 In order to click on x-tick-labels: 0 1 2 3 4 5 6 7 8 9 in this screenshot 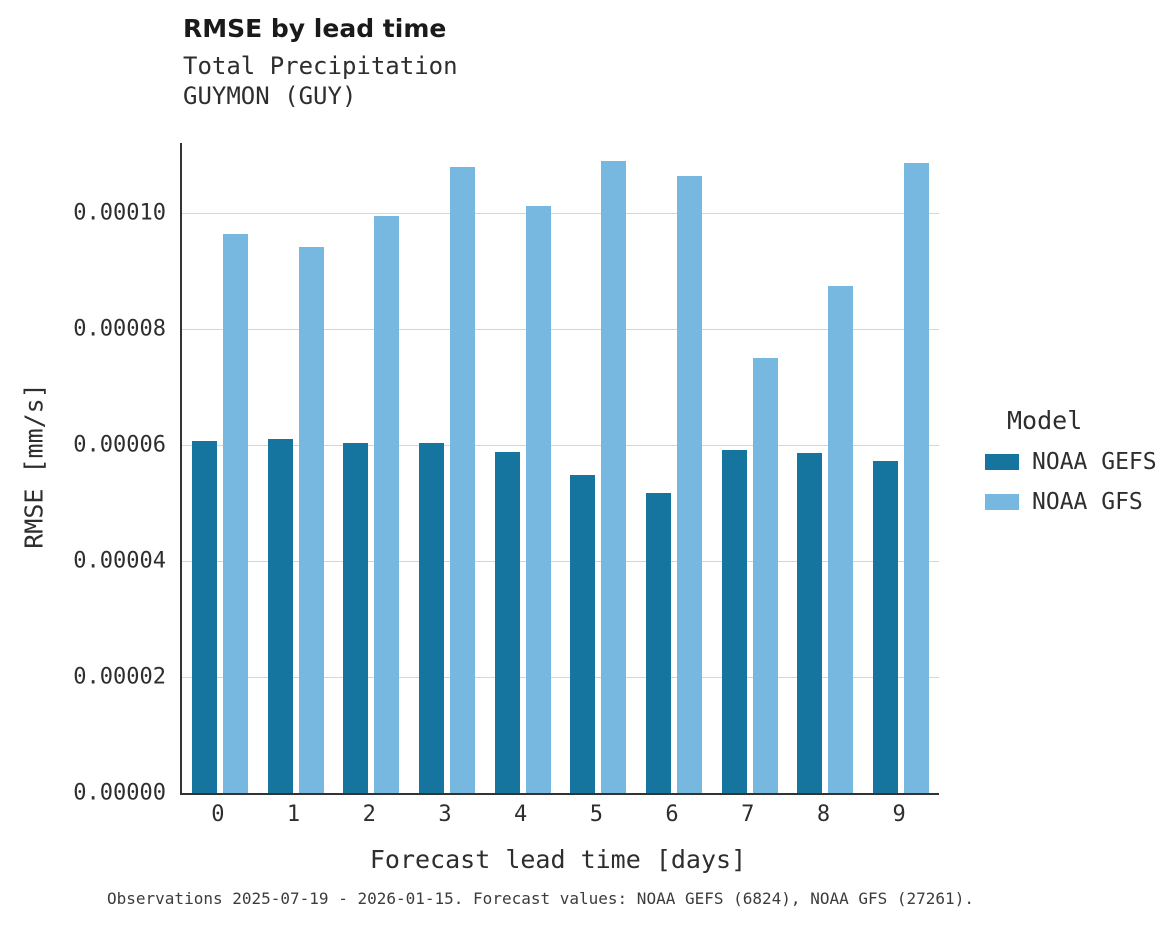, I will do `click(558, 820)`.